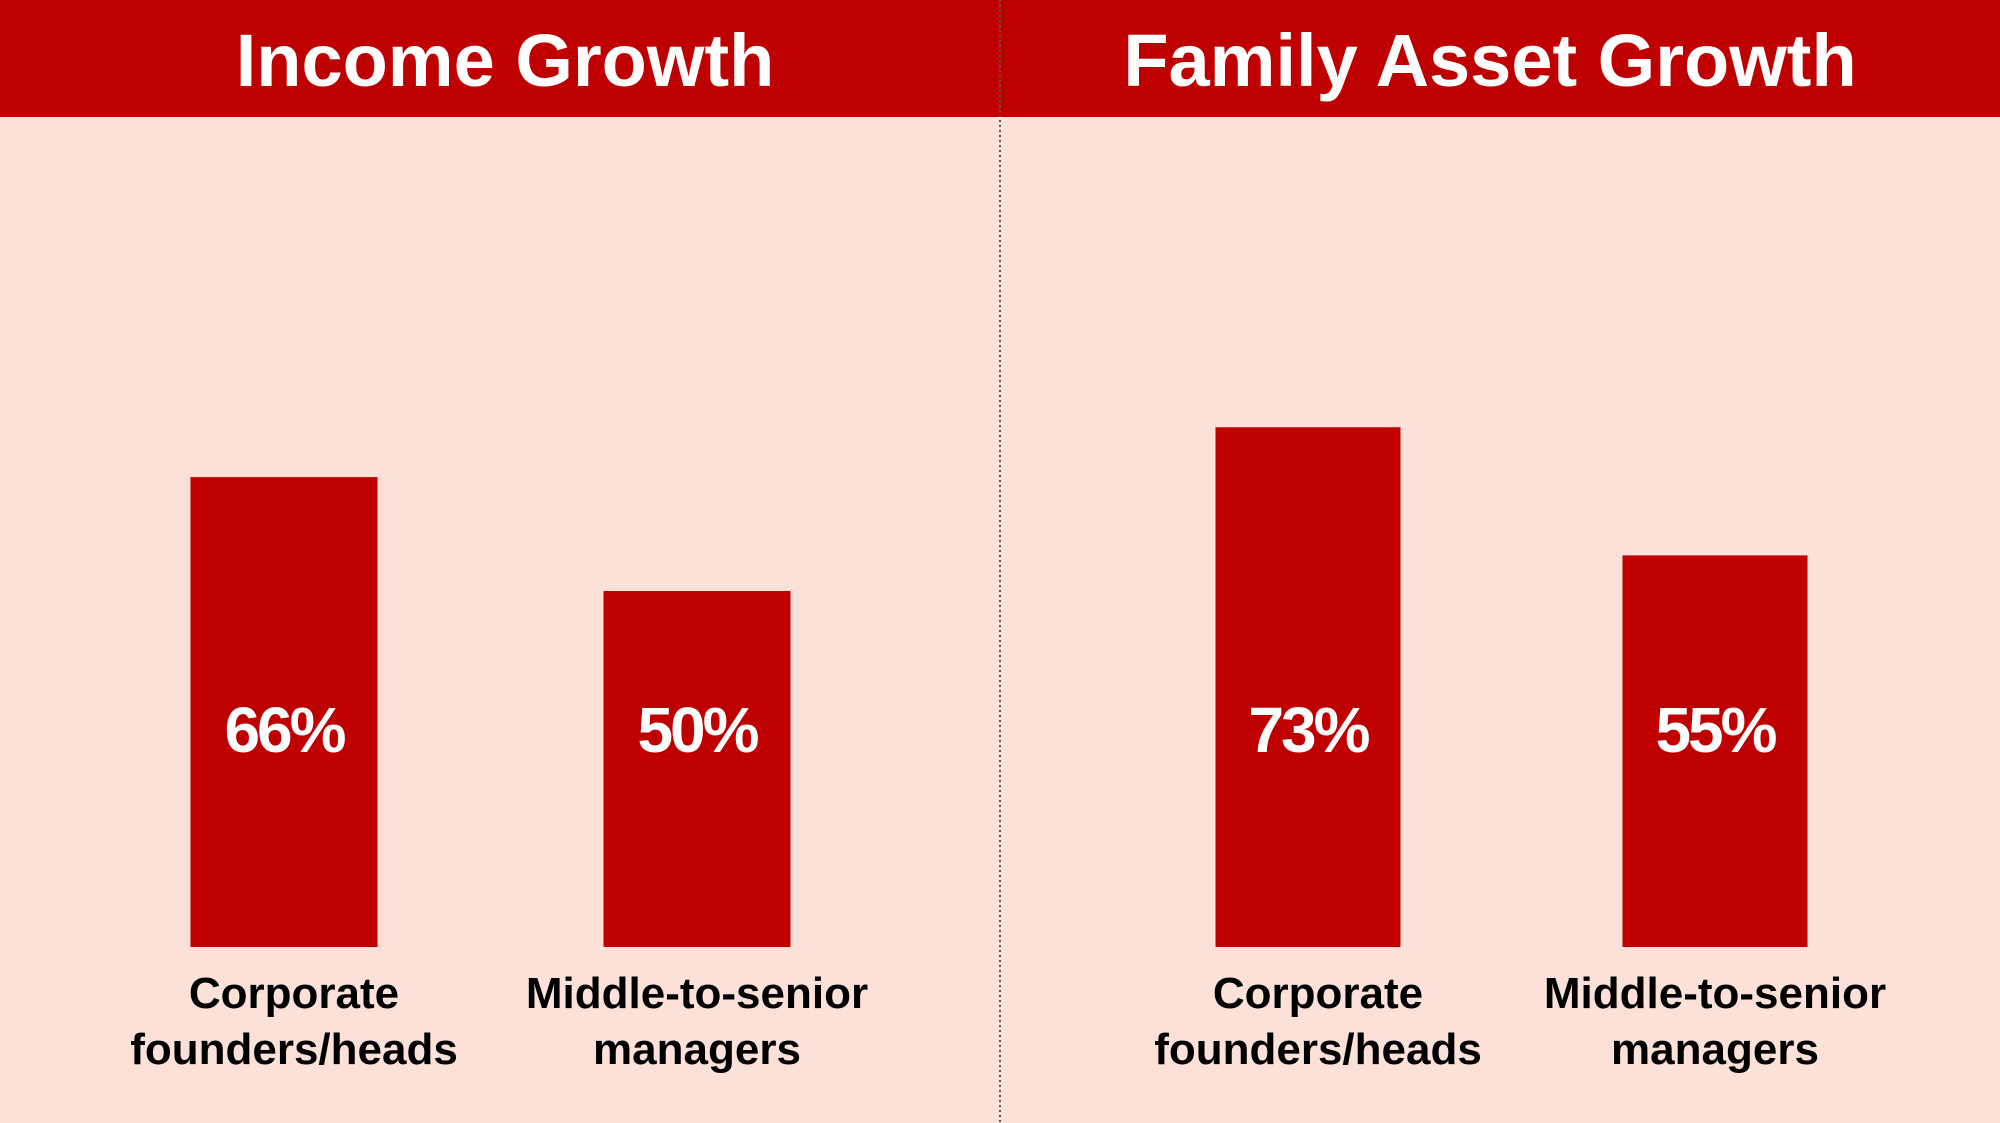 This screenshot has height=1123, width=2000. I want to click on panel-title-income-growth: Income Growth, so click(505, 60).